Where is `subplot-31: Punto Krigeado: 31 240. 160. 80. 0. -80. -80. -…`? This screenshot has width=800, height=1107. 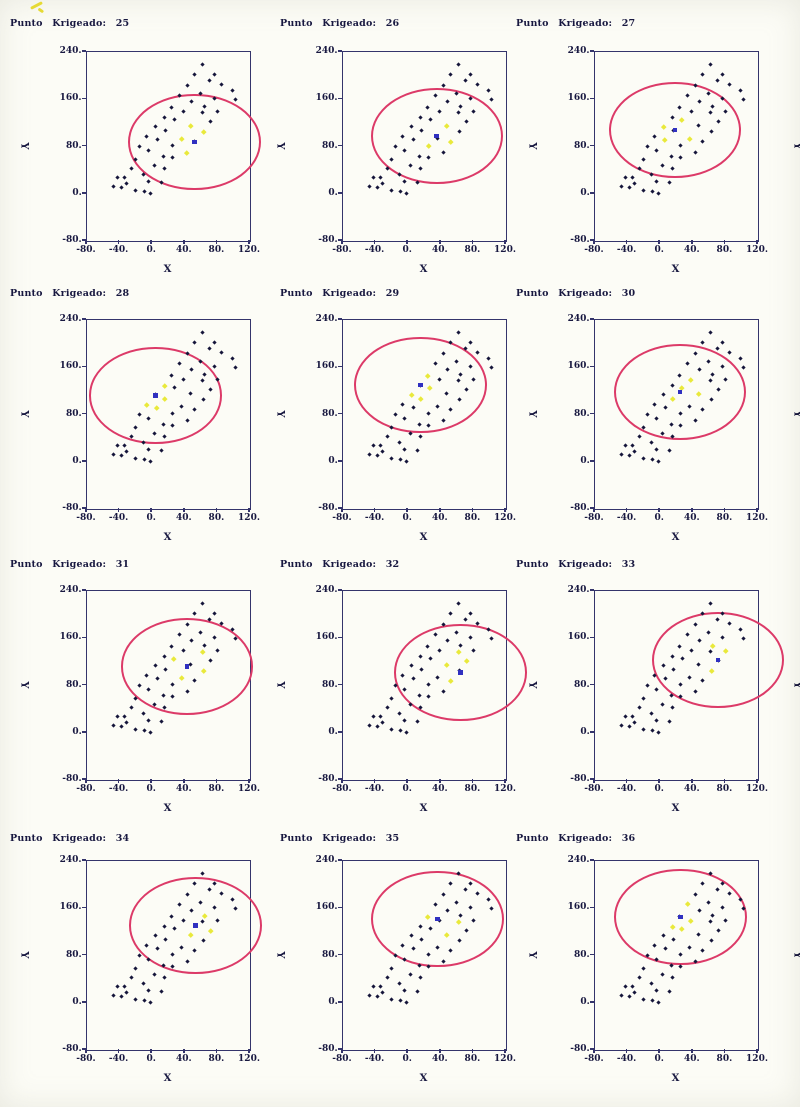 subplot-31: Punto Krigeado: 31 240. 160. 80. 0. -80. -80. -… is located at coordinates (133, 692).